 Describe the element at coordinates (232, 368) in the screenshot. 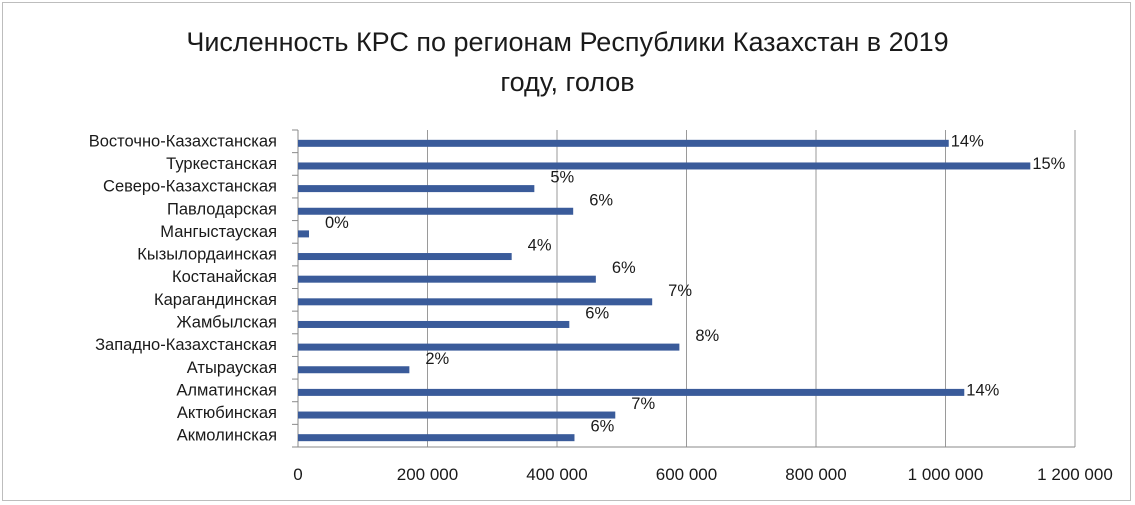

I see `category-label: Атырауская` at that location.